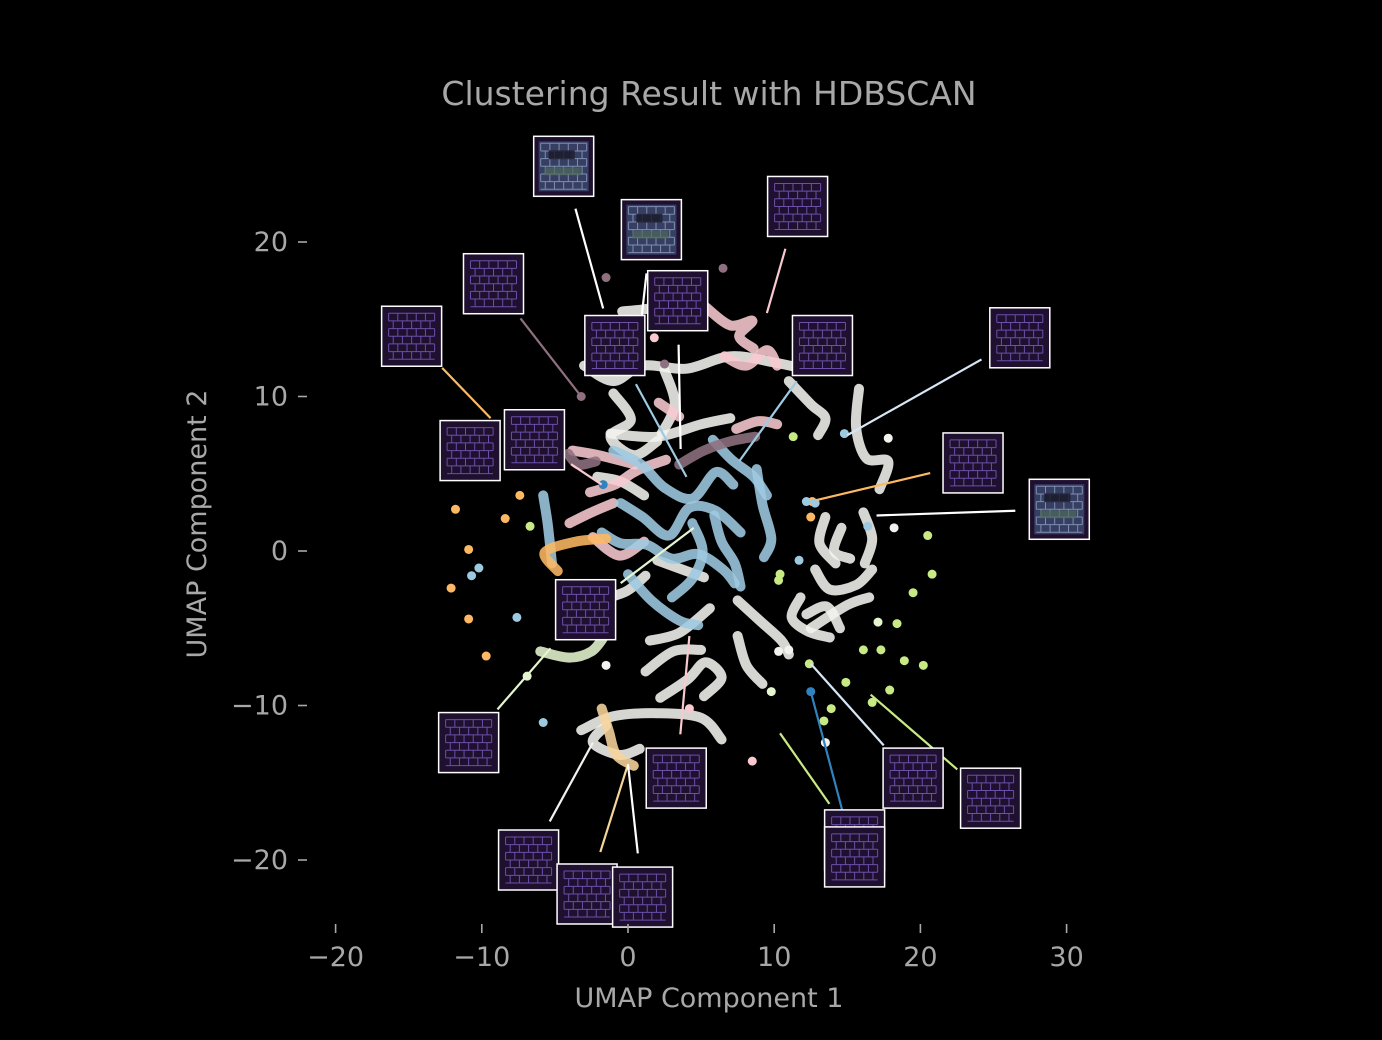 This screenshot has width=1382, height=1040. Describe the element at coordinates (627, 957) in the screenshot. I see `x-tick-label: 0` at that location.